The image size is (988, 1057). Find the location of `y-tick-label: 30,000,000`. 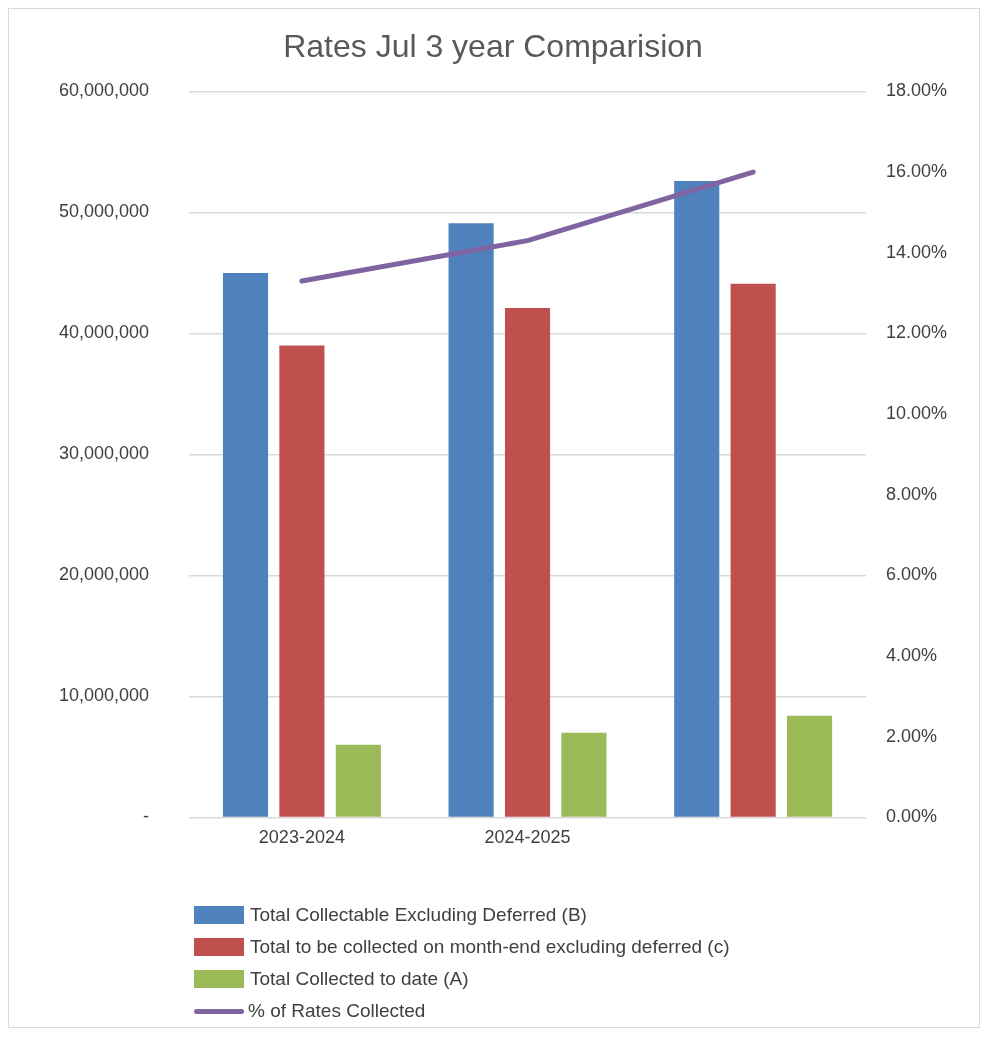

y-tick-label: 30,000,000 is located at coordinates (104, 453).